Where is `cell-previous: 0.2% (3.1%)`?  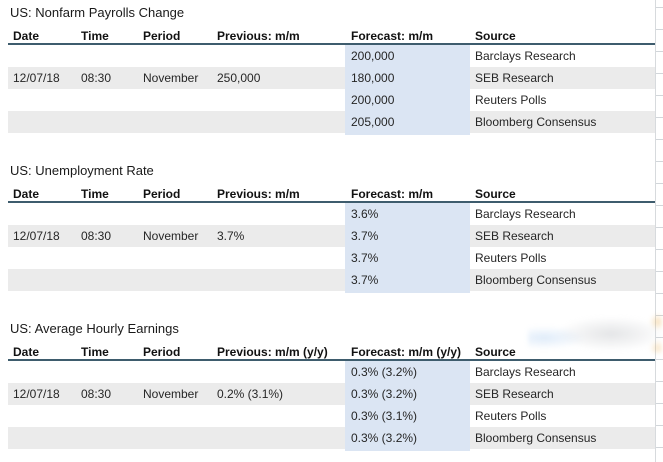
cell-previous: 0.2% (3.1%) is located at coordinates (250, 394).